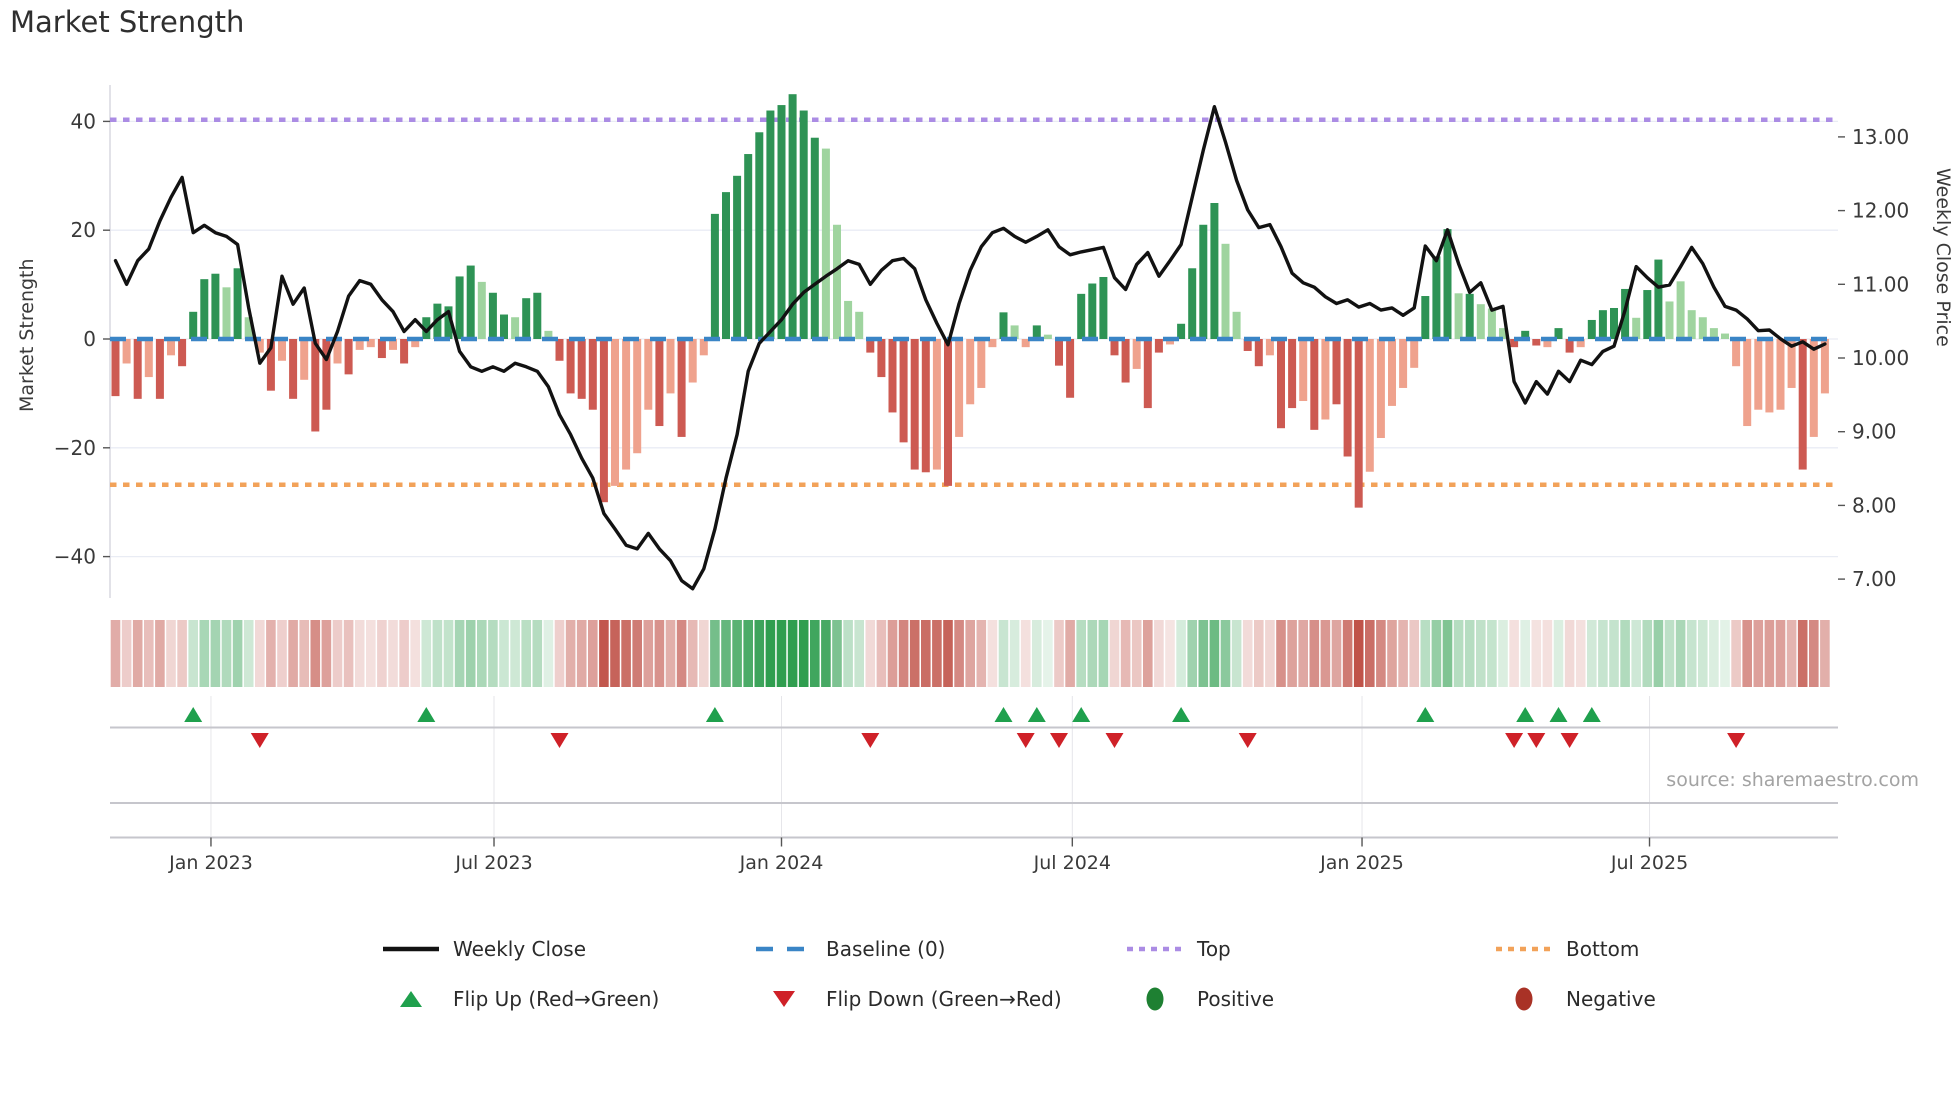 The width and height of the screenshot is (1960, 1102). Describe the element at coordinates (1199, 999) in the screenshot. I see `legend-item-positive: Positive` at that location.